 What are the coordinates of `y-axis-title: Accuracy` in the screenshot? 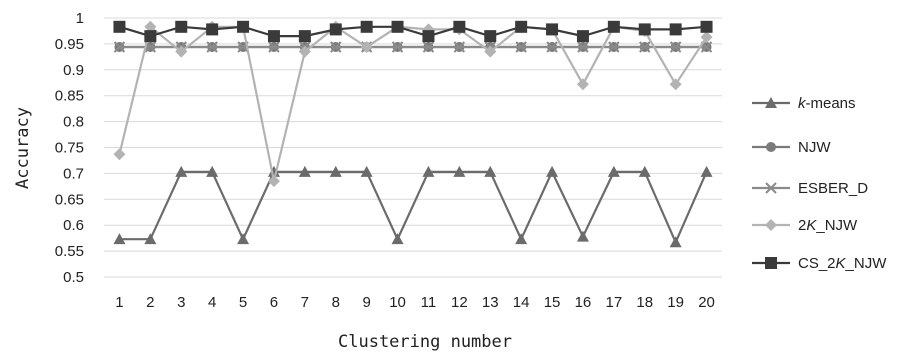 It's located at (23, 148).